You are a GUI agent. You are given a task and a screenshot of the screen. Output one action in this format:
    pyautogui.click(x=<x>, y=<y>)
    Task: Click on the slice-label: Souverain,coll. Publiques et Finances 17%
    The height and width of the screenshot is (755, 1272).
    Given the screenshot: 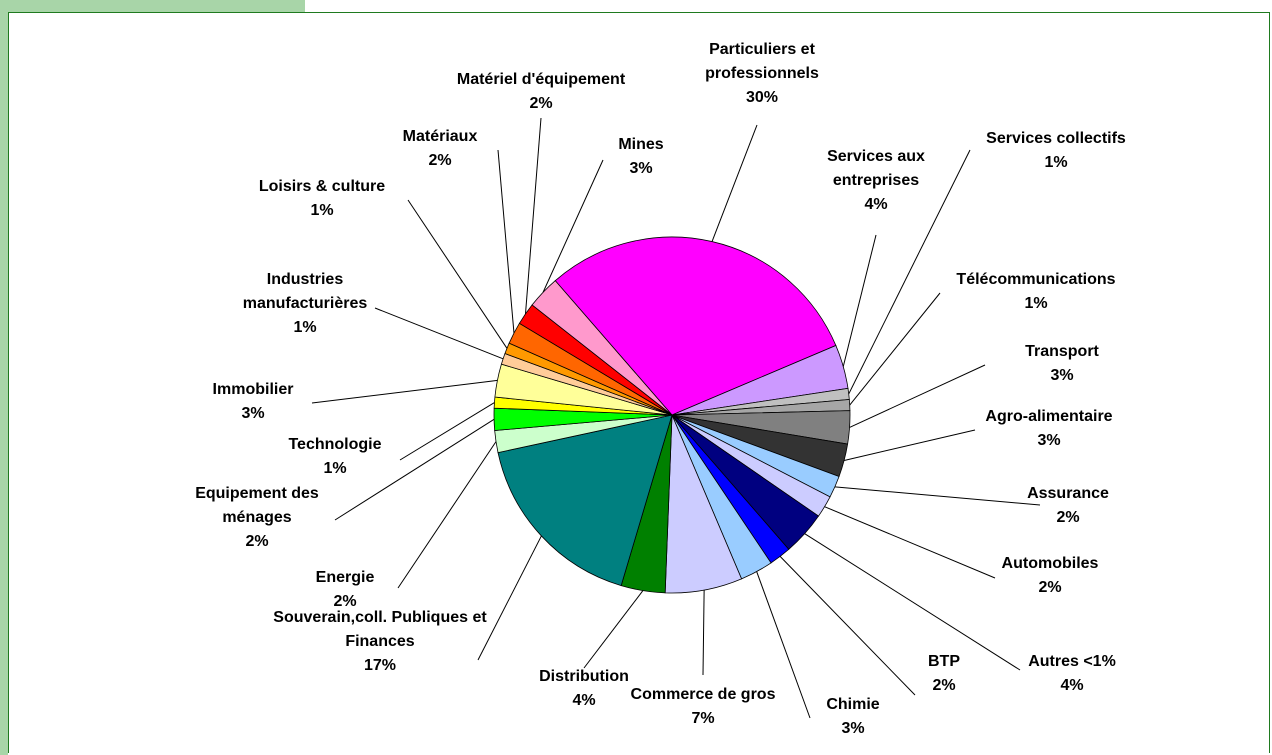 What is the action you would take?
    pyautogui.click(x=380, y=642)
    